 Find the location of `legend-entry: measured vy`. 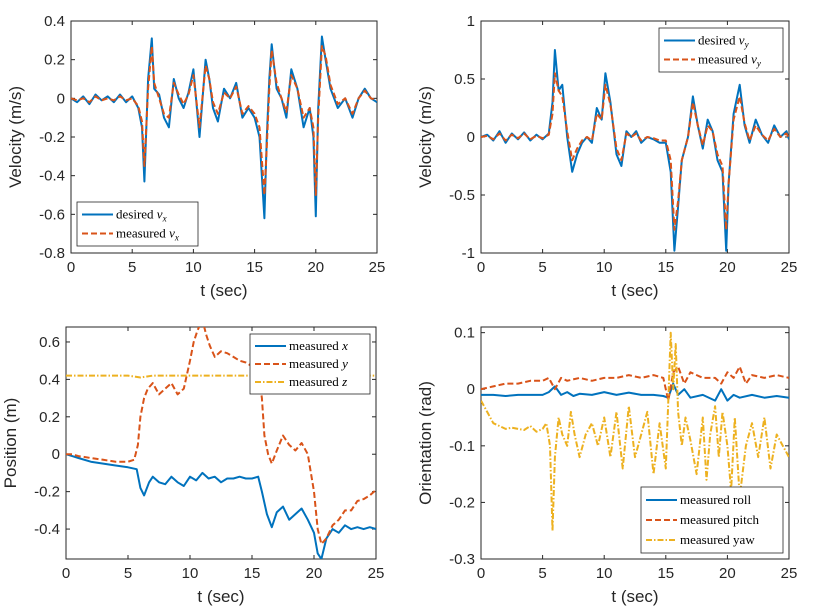

legend-entry: measured vy is located at coordinates (729, 60).